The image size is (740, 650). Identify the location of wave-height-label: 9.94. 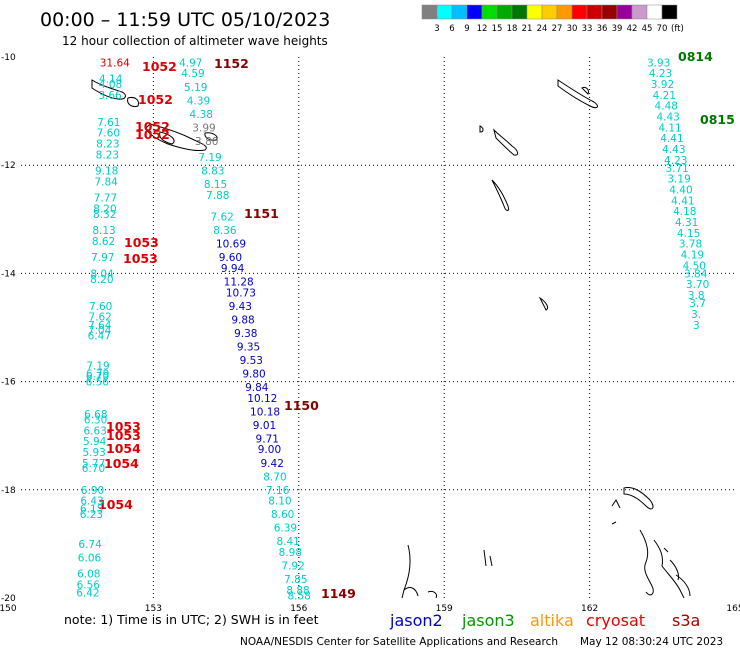
(233, 269).